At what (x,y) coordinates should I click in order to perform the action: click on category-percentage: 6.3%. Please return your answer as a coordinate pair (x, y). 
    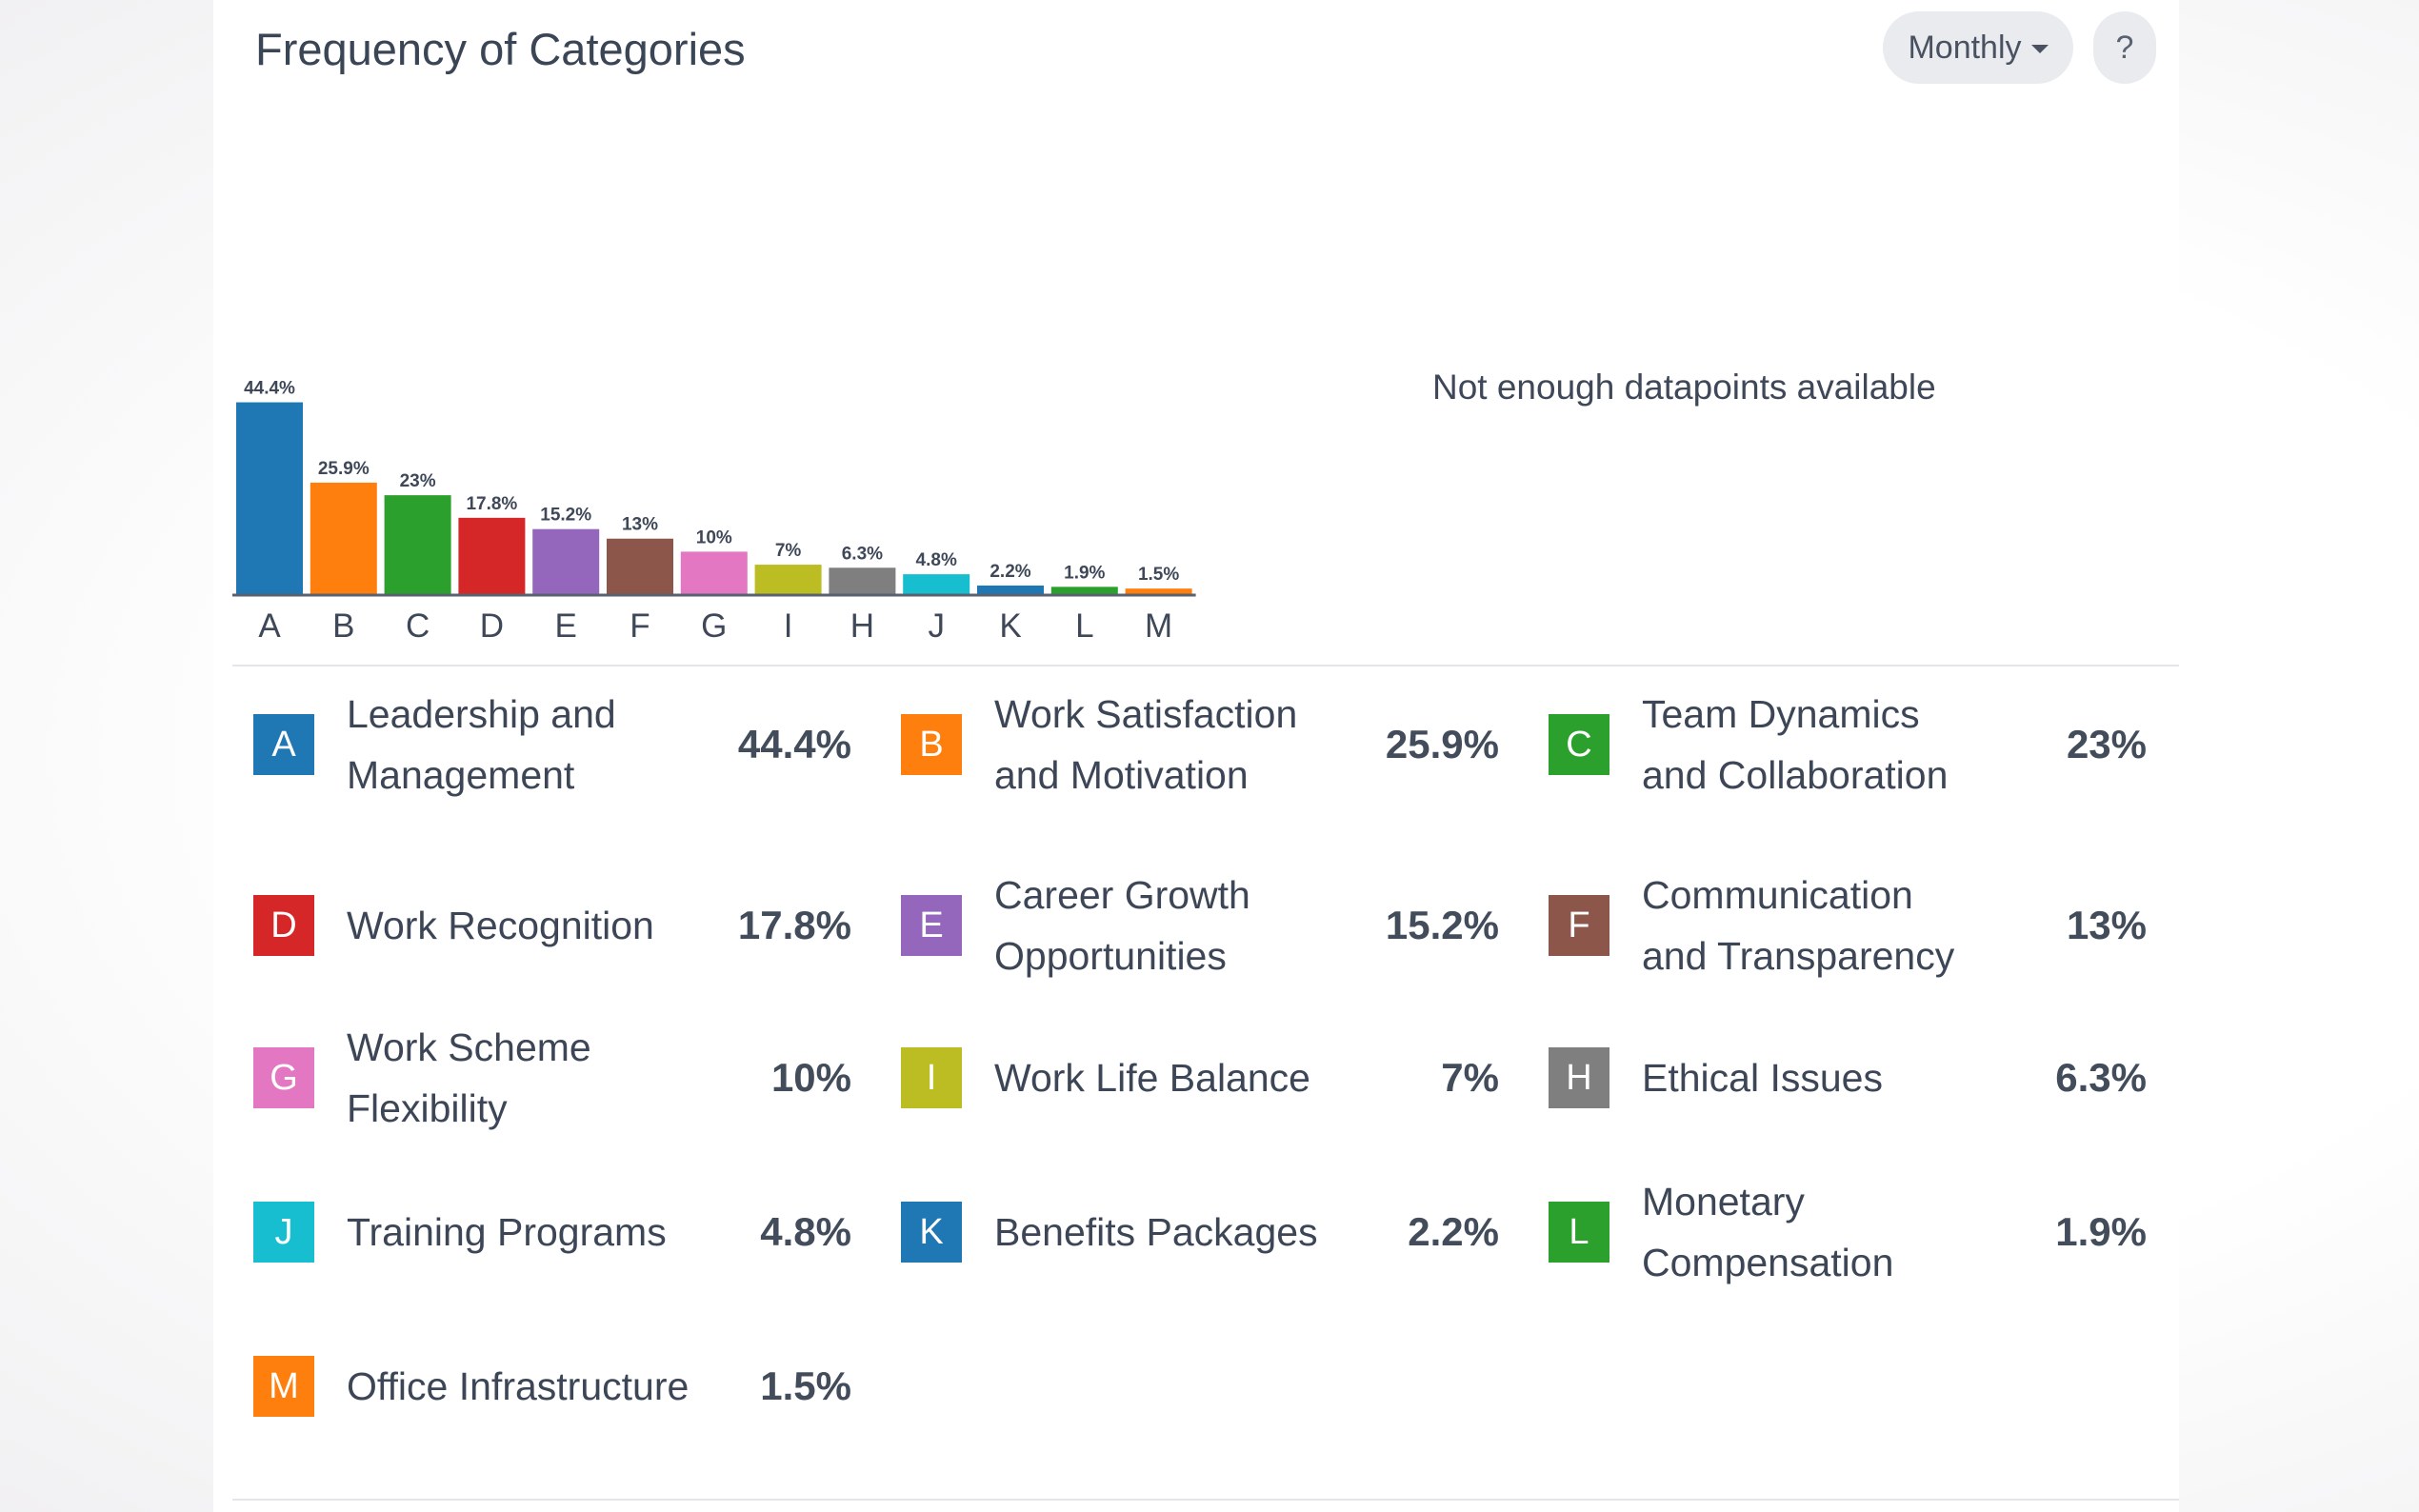
    Looking at the image, I should click on (2101, 1077).